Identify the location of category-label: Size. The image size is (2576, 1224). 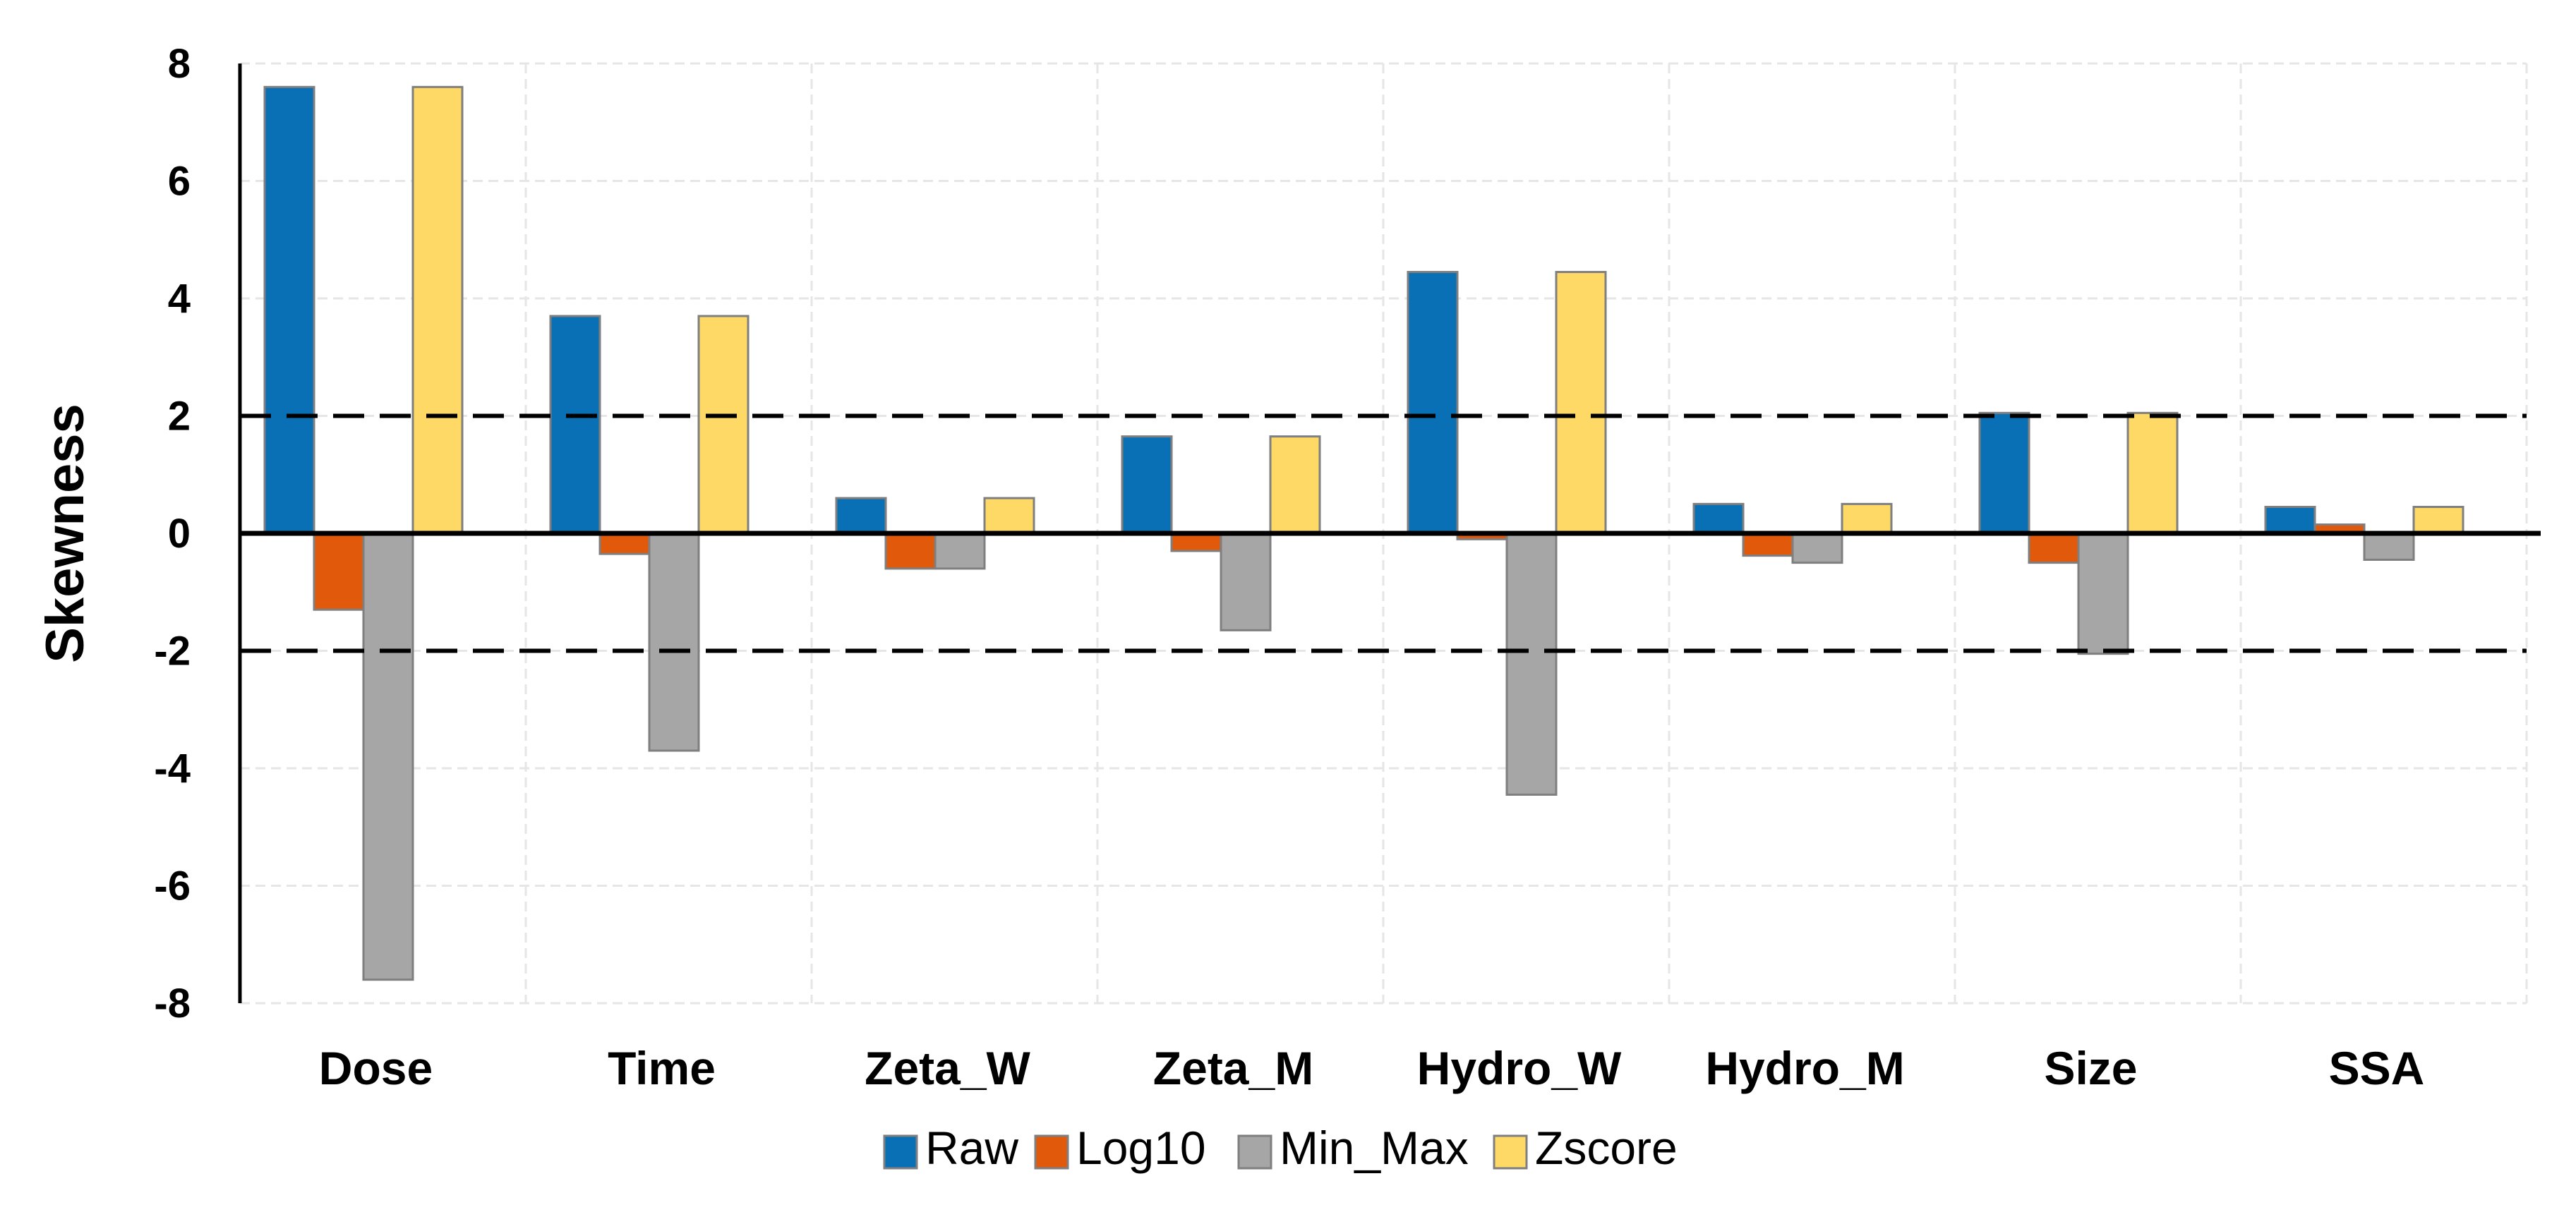
(2090, 1068).